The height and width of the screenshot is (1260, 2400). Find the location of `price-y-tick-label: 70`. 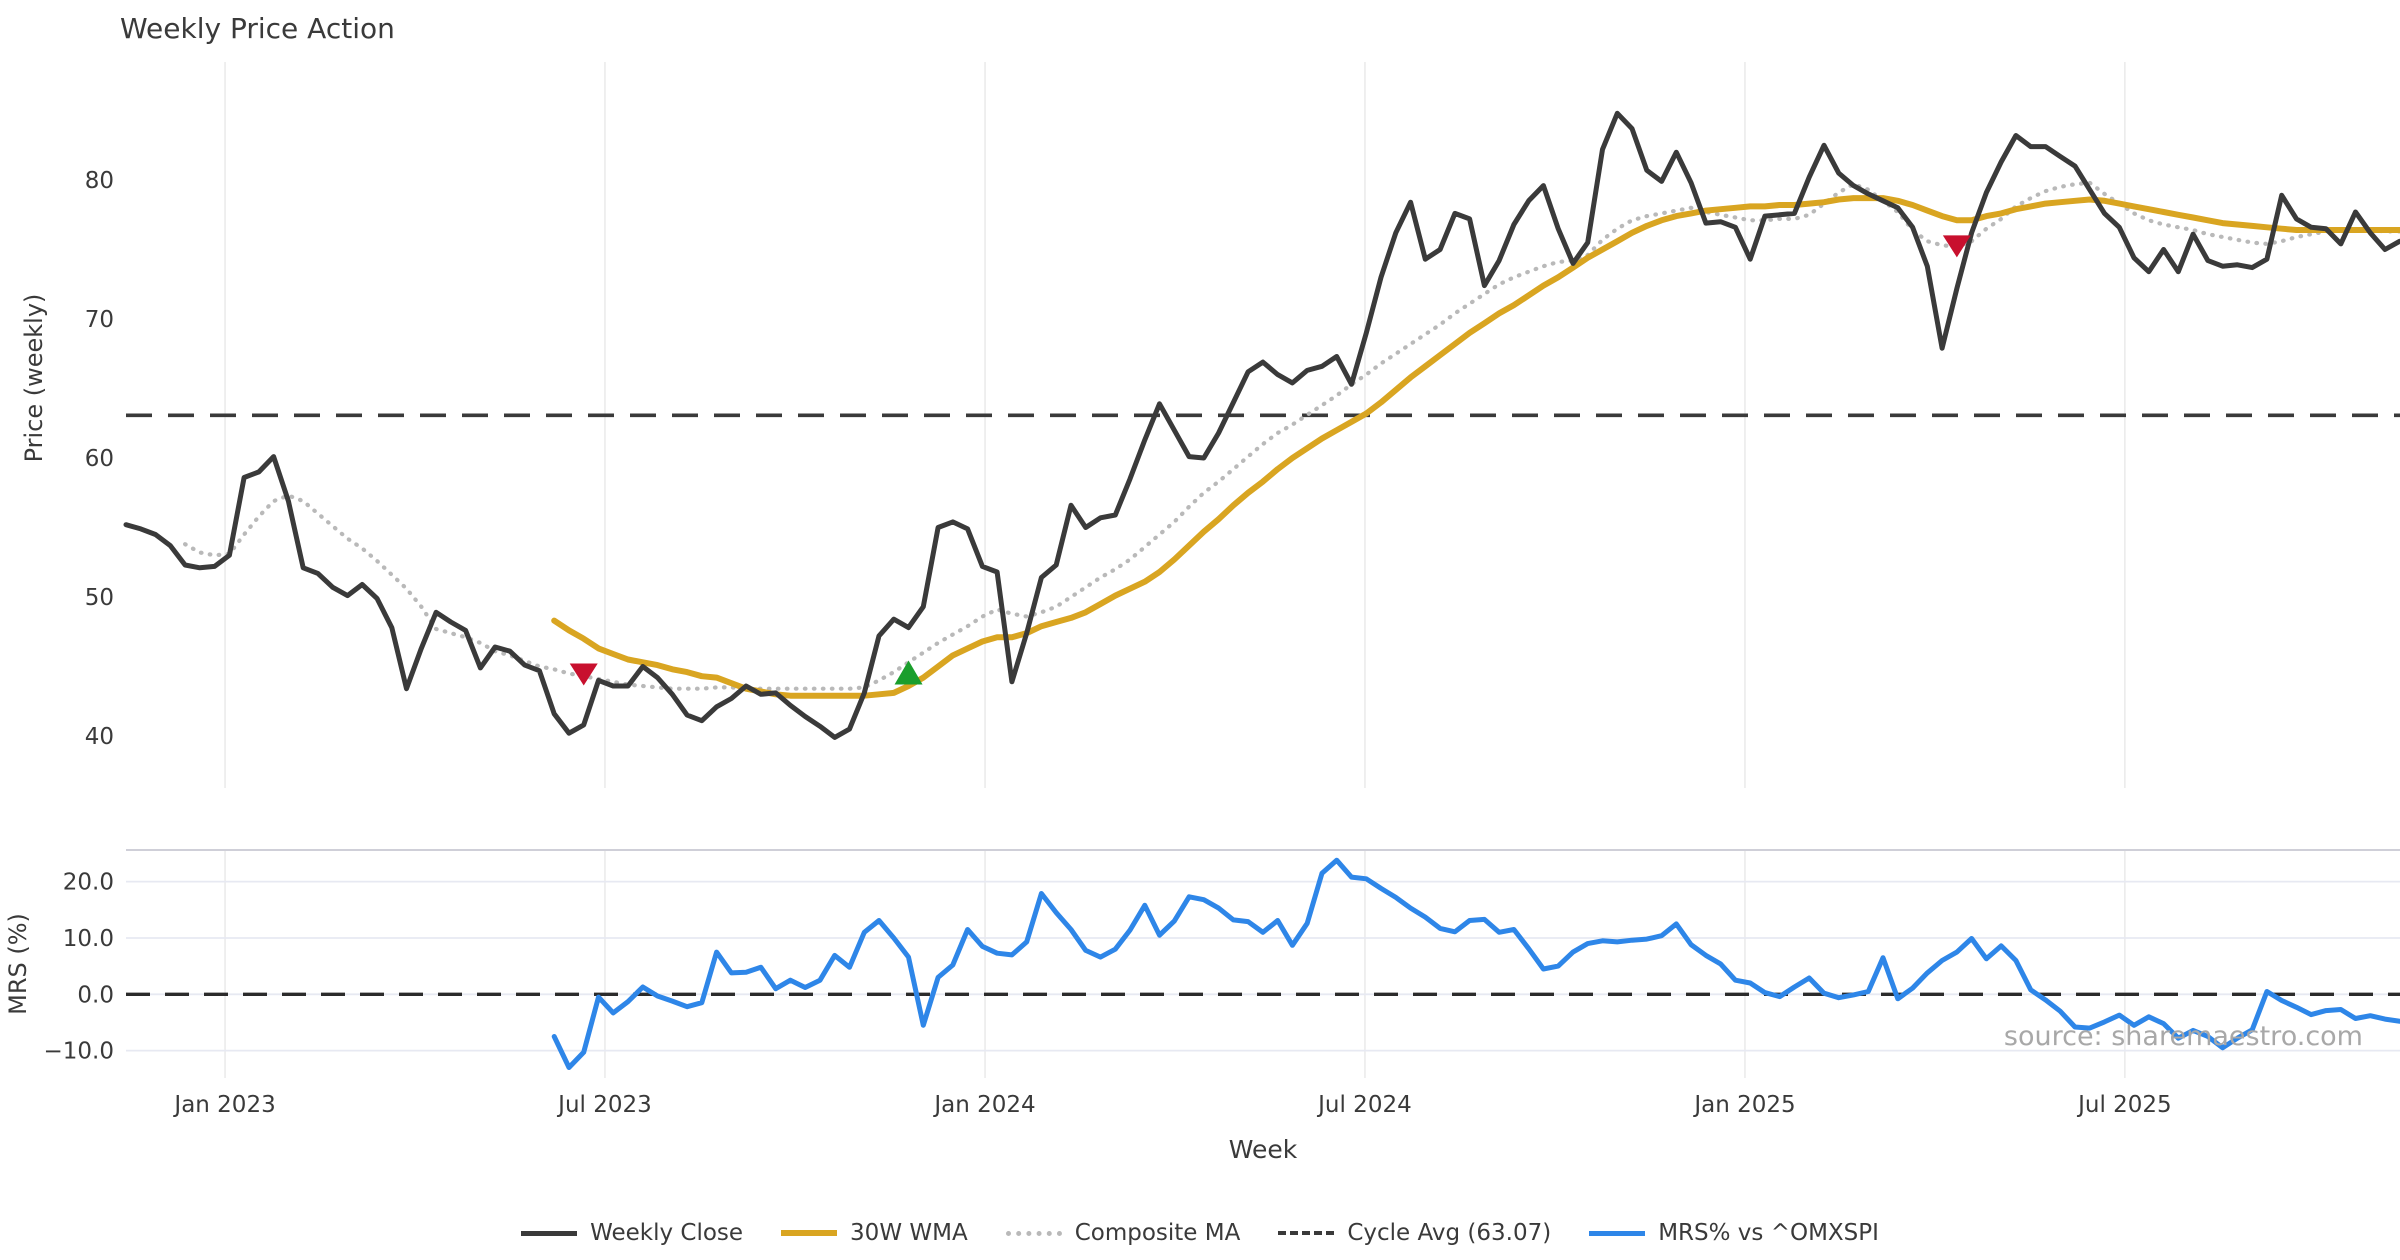

price-y-tick-label: 70 is located at coordinates (99, 320).